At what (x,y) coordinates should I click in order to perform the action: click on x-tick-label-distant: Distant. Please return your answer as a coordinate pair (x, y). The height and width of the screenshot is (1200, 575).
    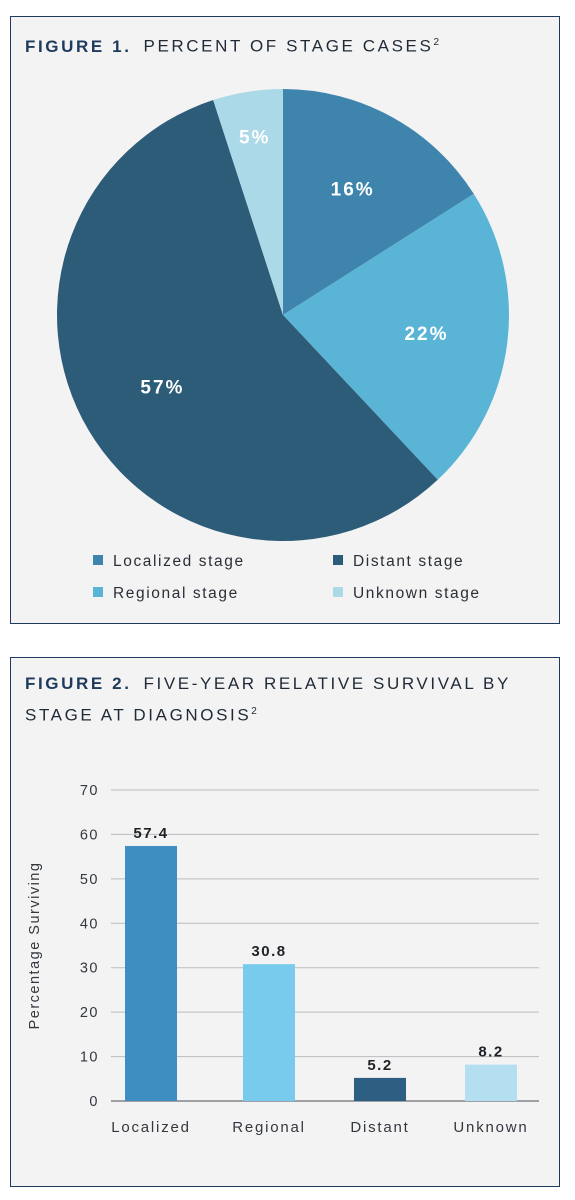
    Looking at the image, I should click on (379, 1127).